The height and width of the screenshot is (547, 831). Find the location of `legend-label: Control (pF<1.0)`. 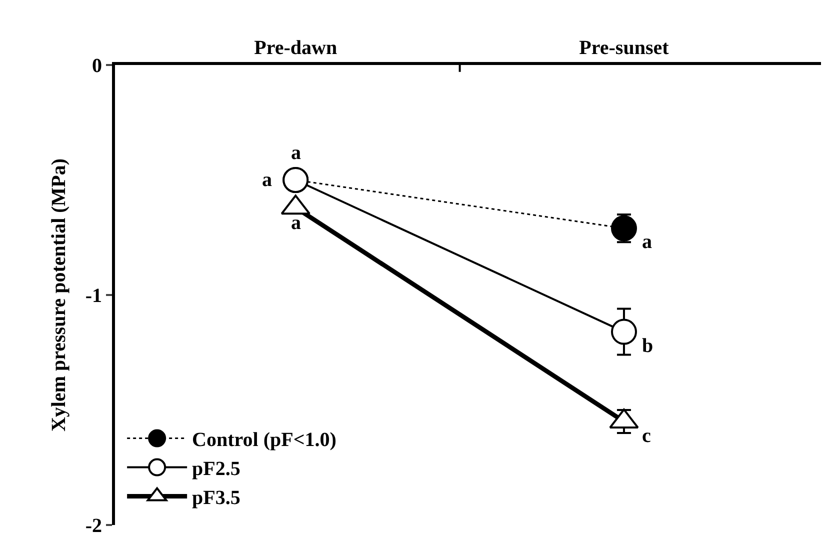

legend-label: Control (pF<1.0) is located at coordinates (264, 440).